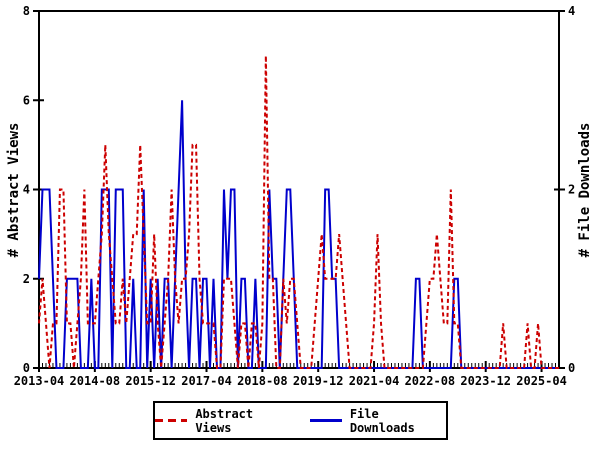 Image resolution: width=600 pixels, height=450 pixels. I want to click on legend-box: Abstract Views File Downloads, so click(300, 420).